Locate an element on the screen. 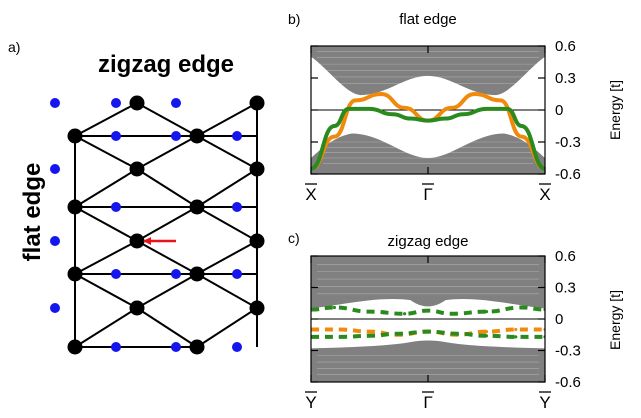 The width and height of the screenshot is (641, 418). panel-c-title: zigzag edge is located at coordinates (428, 241).